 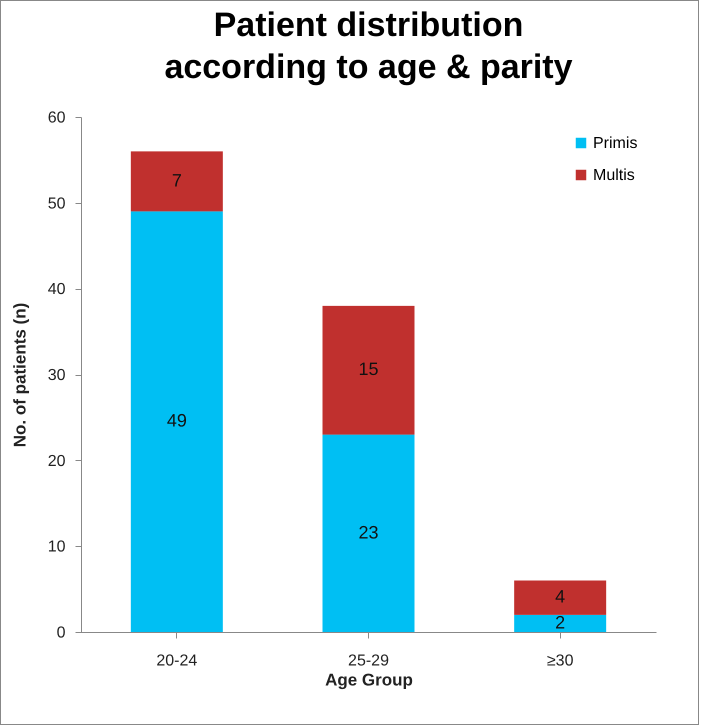 What do you see at coordinates (57, 547) in the screenshot?
I see `y-tick-label: 10` at bounding box center [57, 547].